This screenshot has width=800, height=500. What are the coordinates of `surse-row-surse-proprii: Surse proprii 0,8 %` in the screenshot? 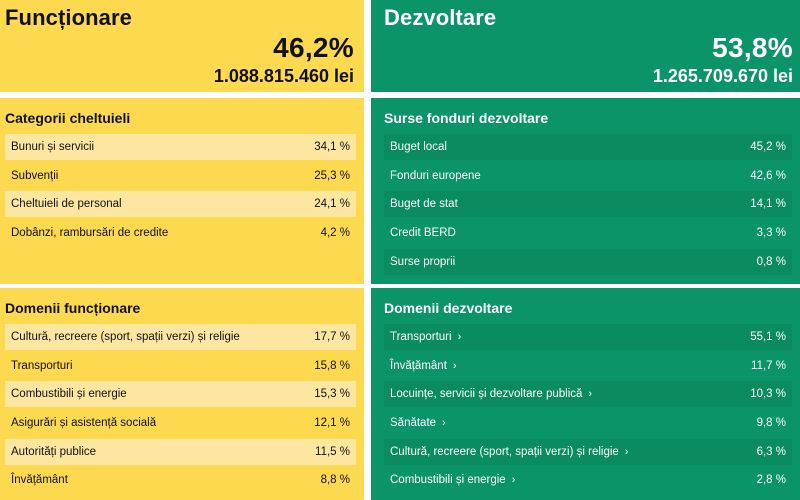 It's located at (588, 261).